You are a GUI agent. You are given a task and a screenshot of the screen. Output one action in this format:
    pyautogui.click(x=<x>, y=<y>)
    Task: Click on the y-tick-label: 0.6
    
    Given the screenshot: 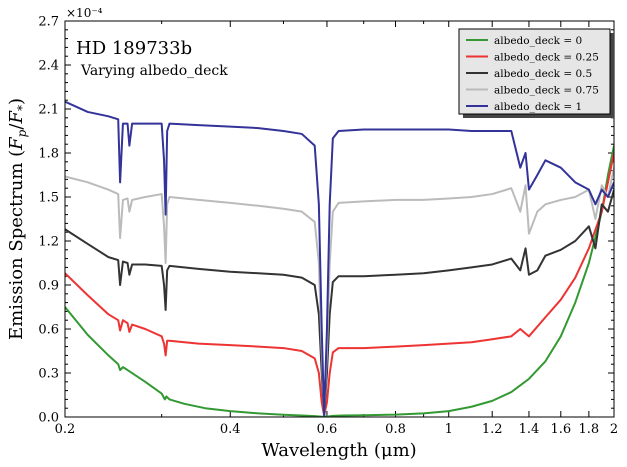 What is the action you would take?
    pyautogui.click(x=48, y=330)
    